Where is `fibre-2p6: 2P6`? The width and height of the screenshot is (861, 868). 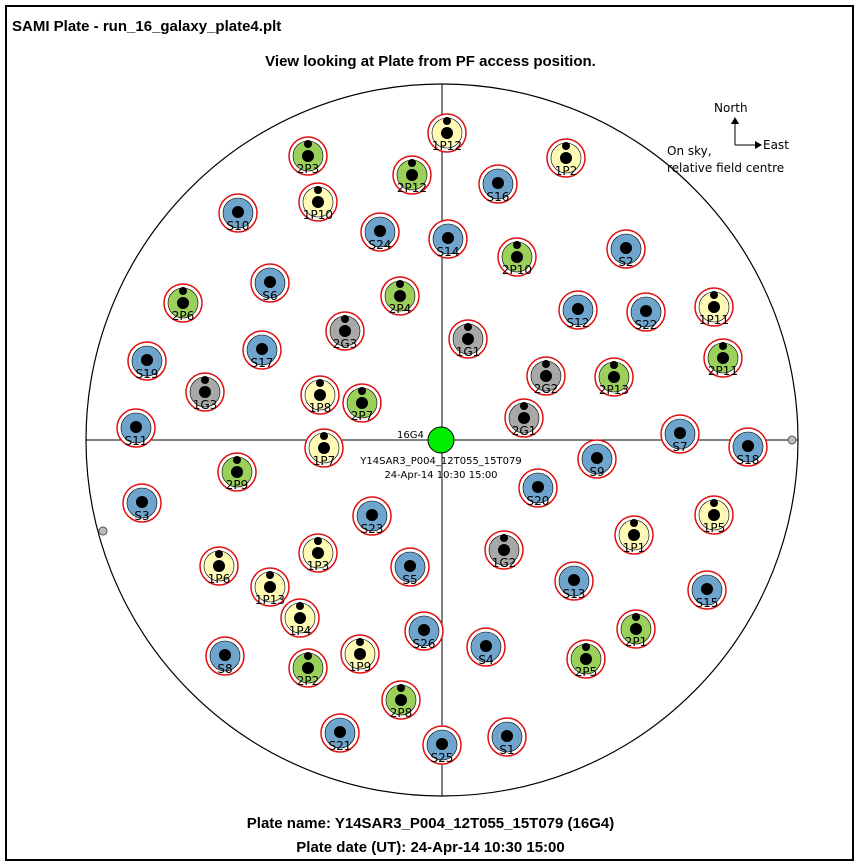
fibre-2p6: 2P6 is located at coordinates (183, 303).